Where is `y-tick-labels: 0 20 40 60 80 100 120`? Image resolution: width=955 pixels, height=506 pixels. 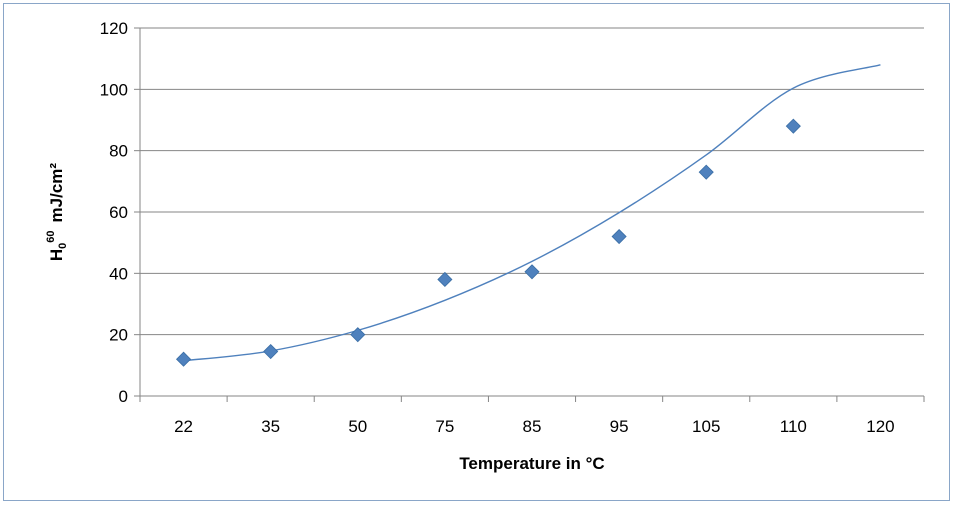 y-tick-labels: 0 20 40 60 80 100 120 is located at coordinates (114, 212).